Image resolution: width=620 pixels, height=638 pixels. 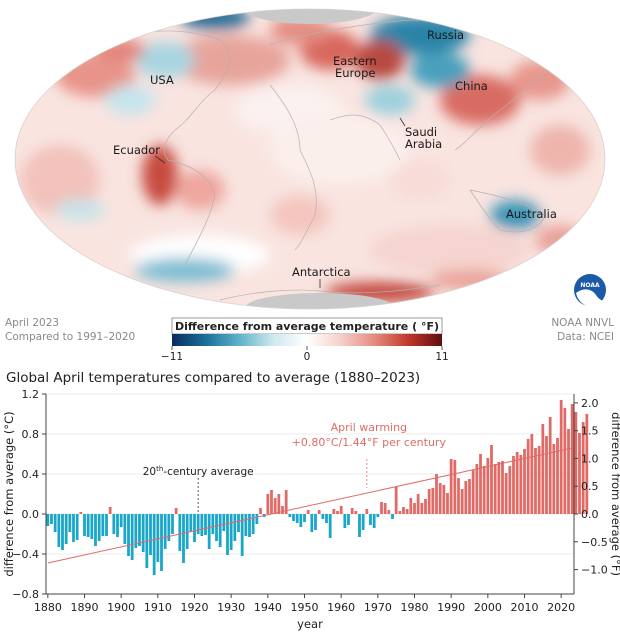 What do you see at coordinates (363, 522) in the screenshot?
I see `bar-1966` at bounding box center [363, 522].